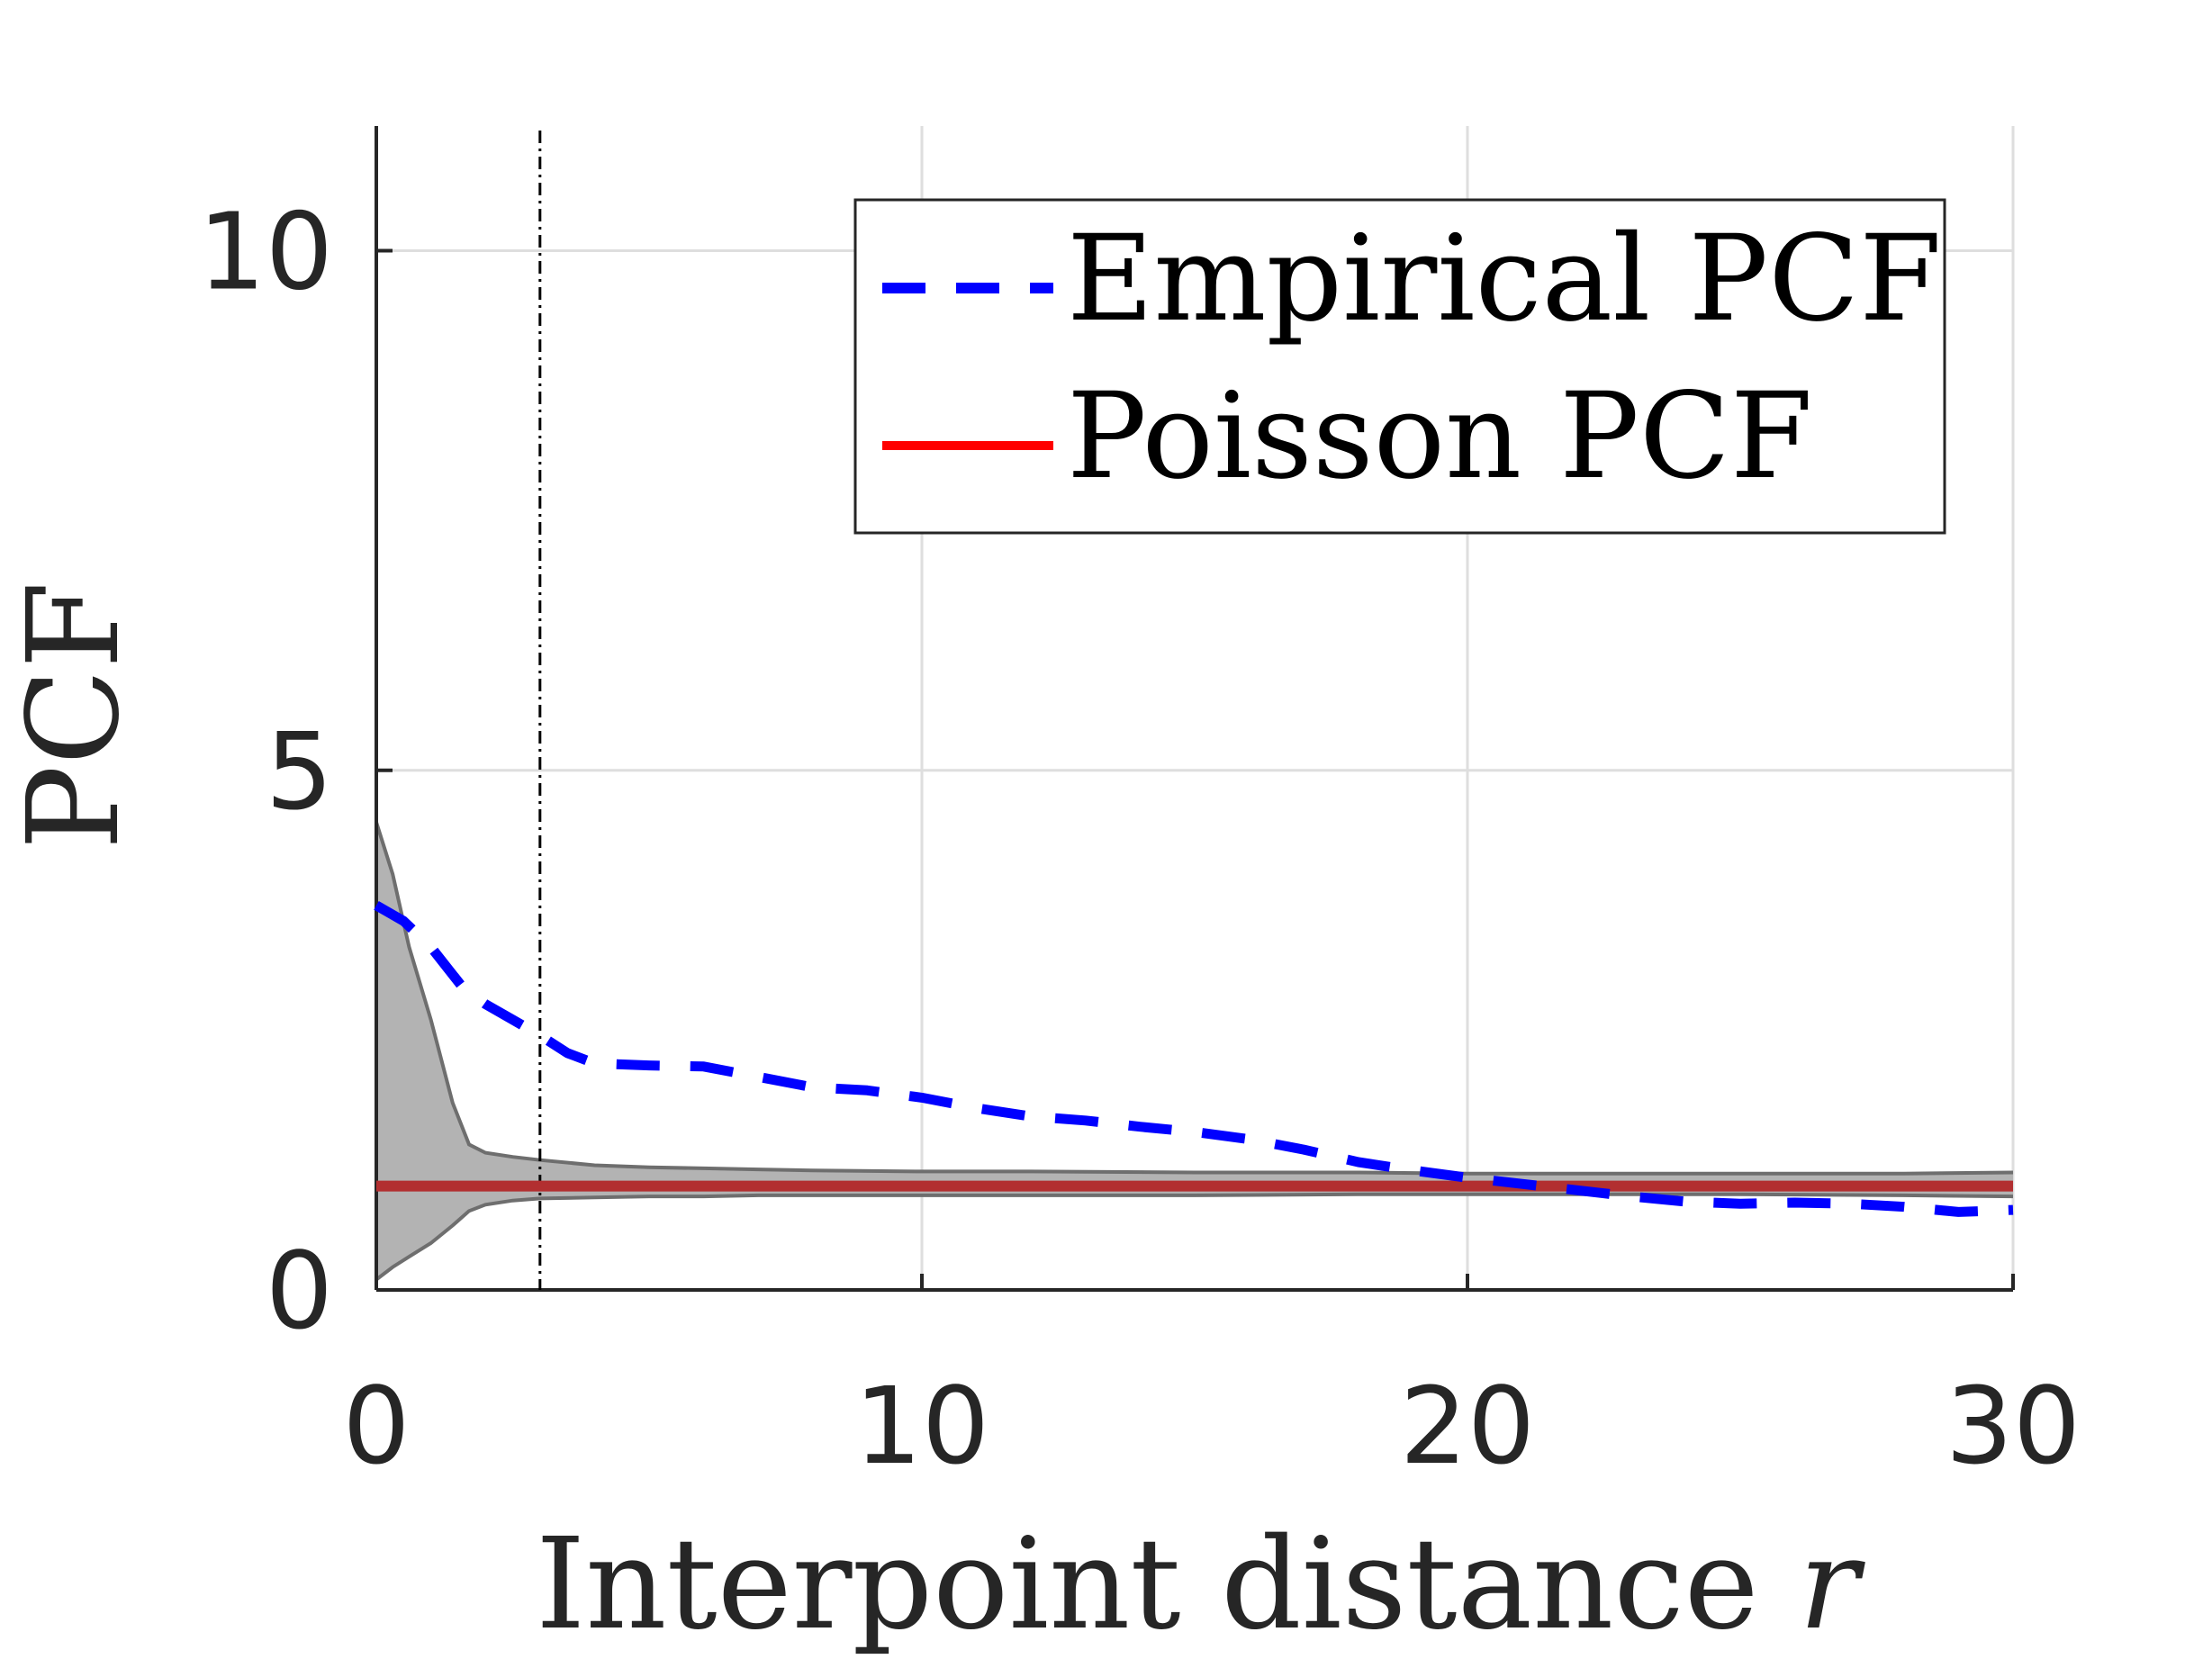 This screenshot has height=1659, width=2212. I want to click on legend-label-poisson: Poisson PCF, so click(1439, 436).